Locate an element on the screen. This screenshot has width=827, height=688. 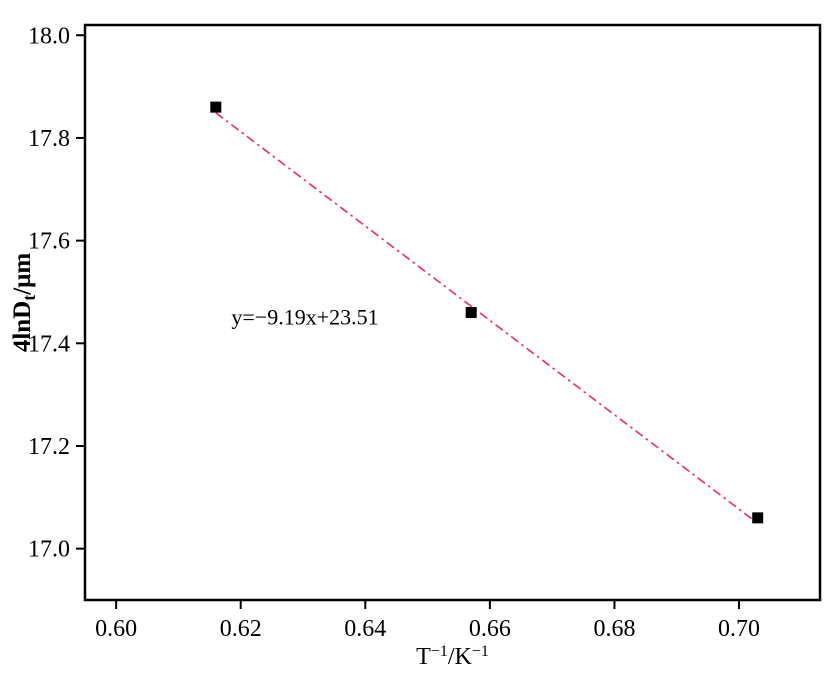
y-tick-label: 17.6 is located at coordinates (49, 242).